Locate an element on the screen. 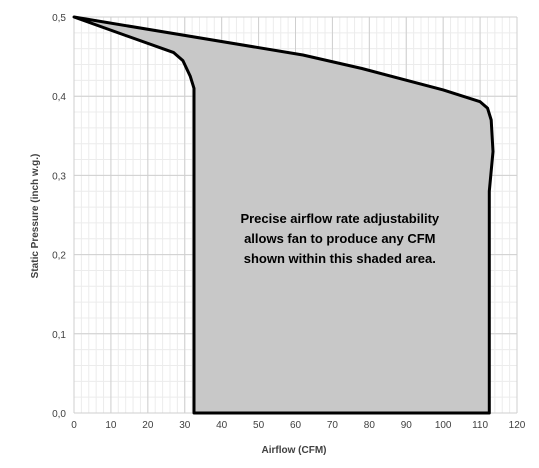 The width and height of the screenshot is (539, 468). y-tick-label: 0,5 is located at coordinates (59, 18).